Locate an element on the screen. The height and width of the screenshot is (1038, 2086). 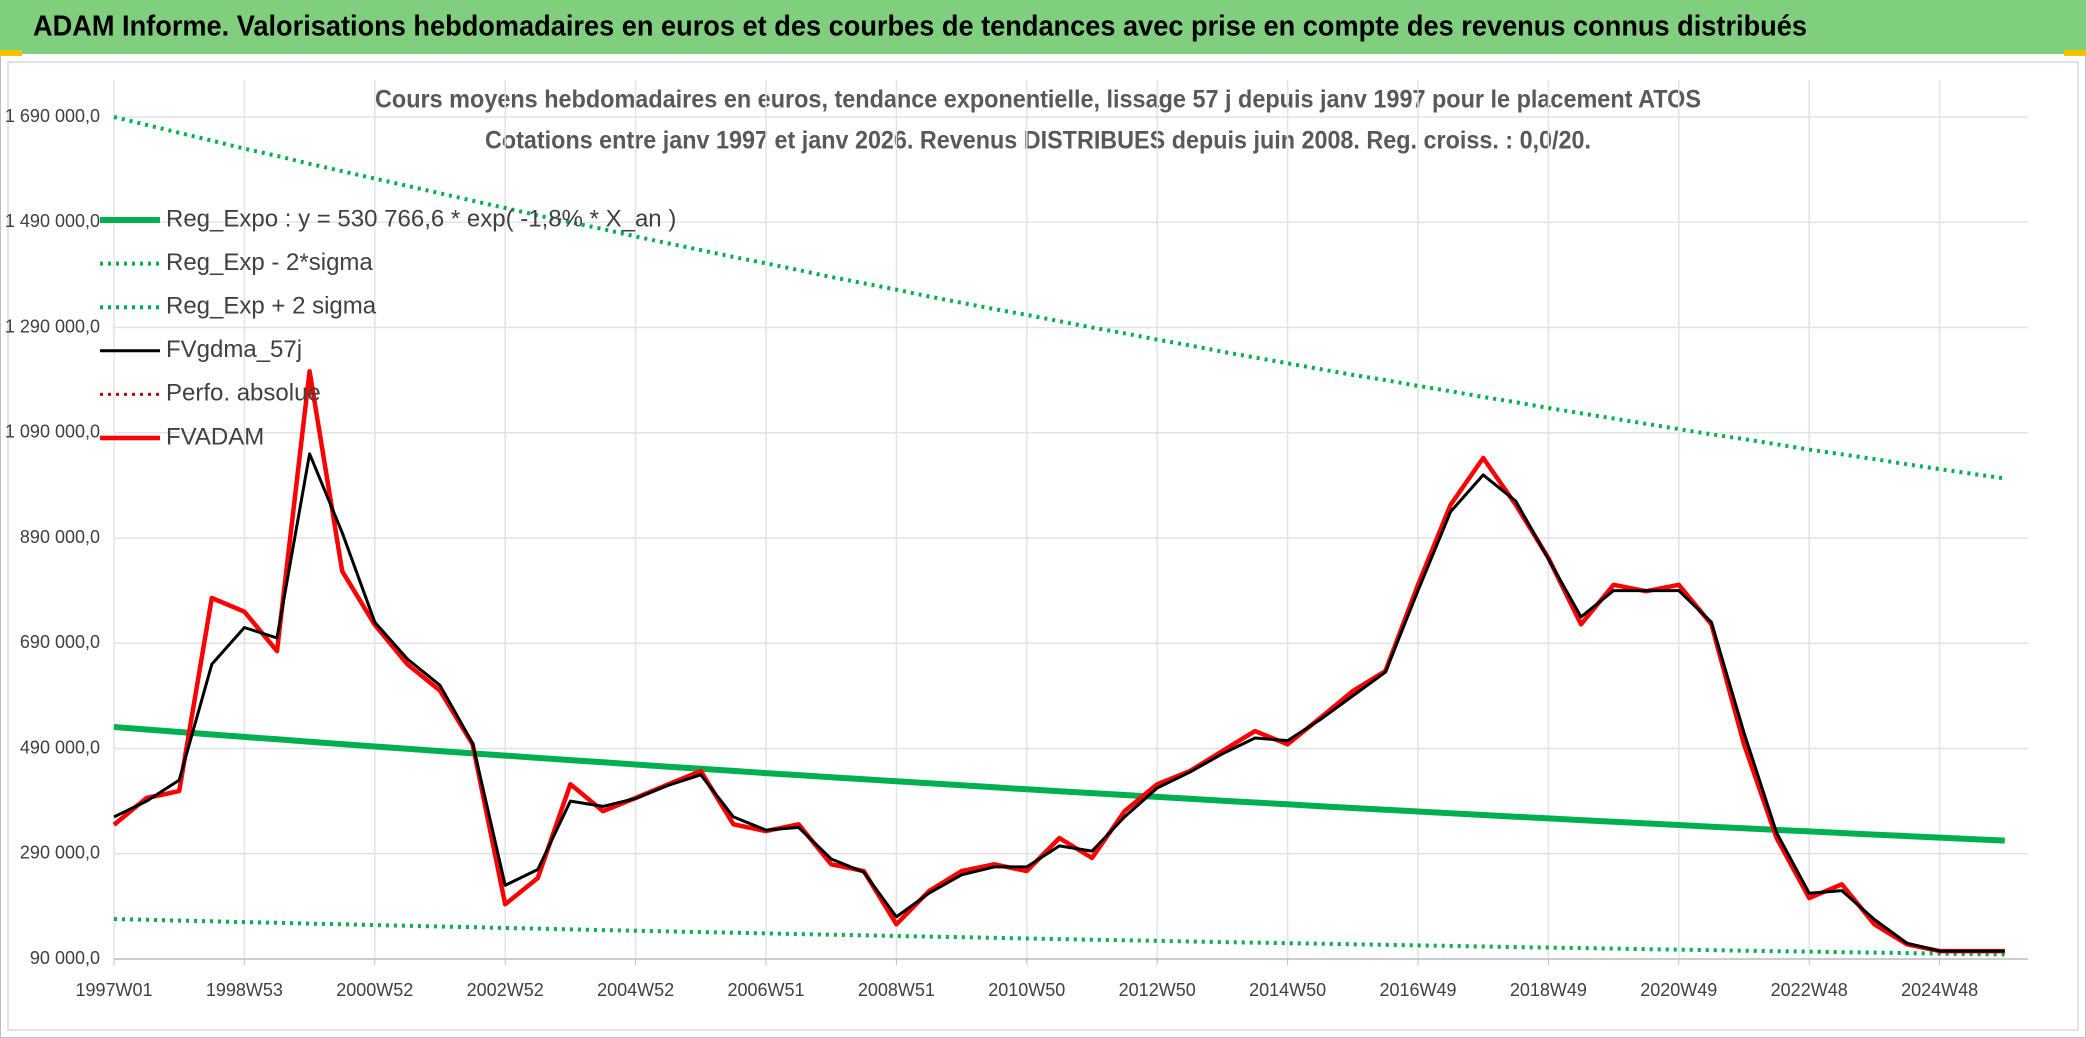
y-tick-label: 1 090 000,0 is located at coordinates (52, 432).